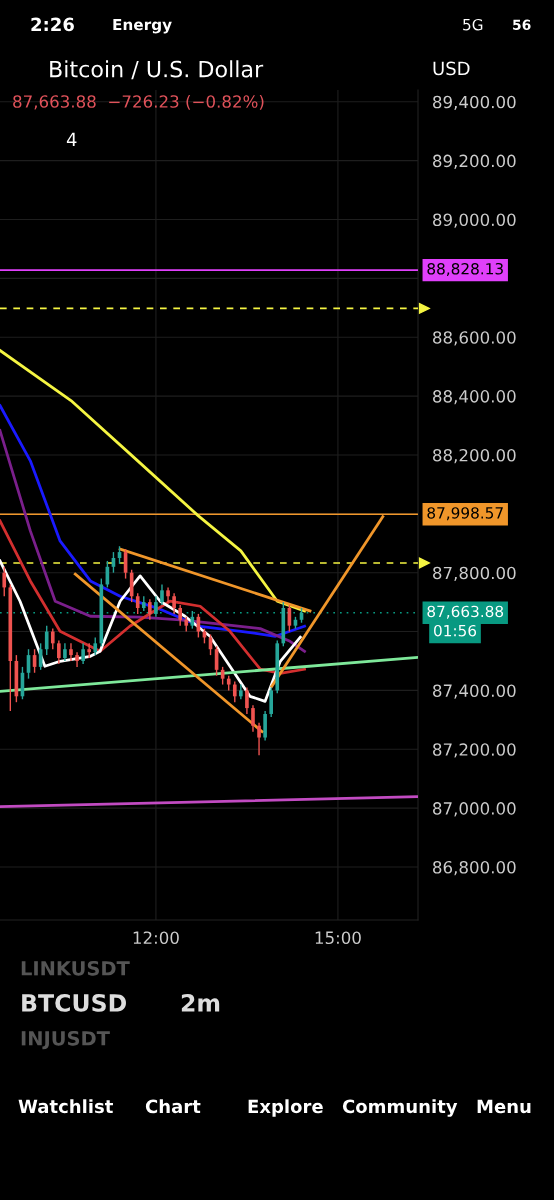 The height and width of the screenshot is (1200, 554). Describe the element at coordinates (474, 691) in the screenshot. I see `y-tick-label: 87,400.00` at that location.